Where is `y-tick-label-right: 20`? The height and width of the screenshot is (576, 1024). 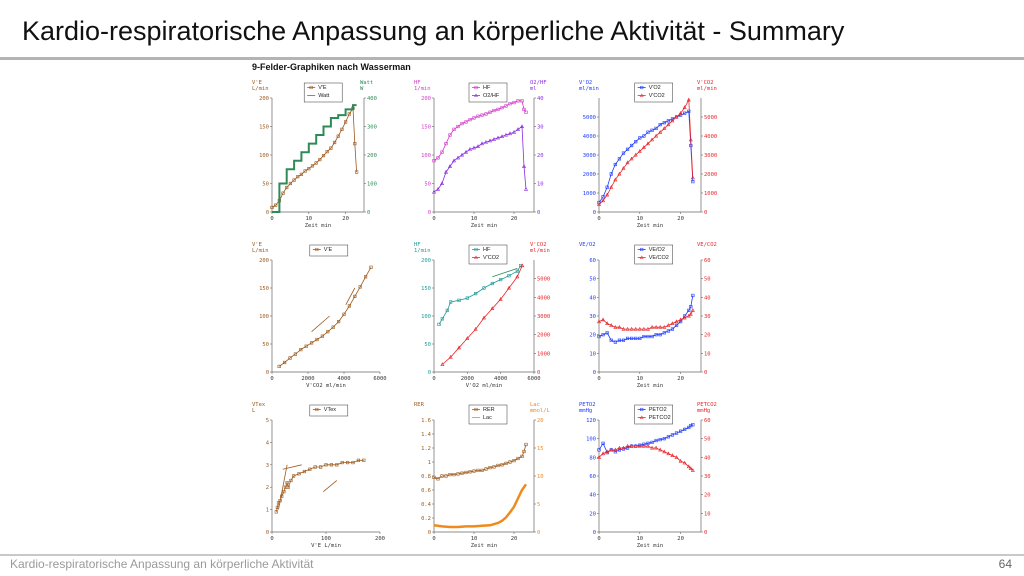
y-tick-label-right: 20 is located at coordinates (707, 496).